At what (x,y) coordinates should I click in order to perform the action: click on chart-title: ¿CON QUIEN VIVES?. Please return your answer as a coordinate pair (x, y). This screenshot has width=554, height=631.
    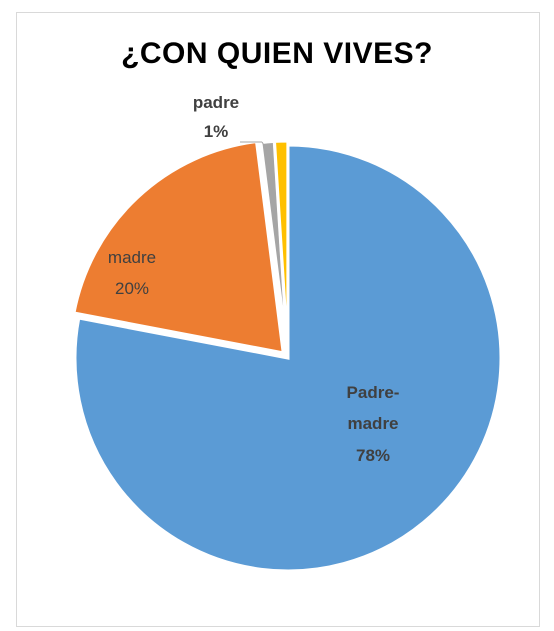
    Looking at the image, I should click on (277, 53).